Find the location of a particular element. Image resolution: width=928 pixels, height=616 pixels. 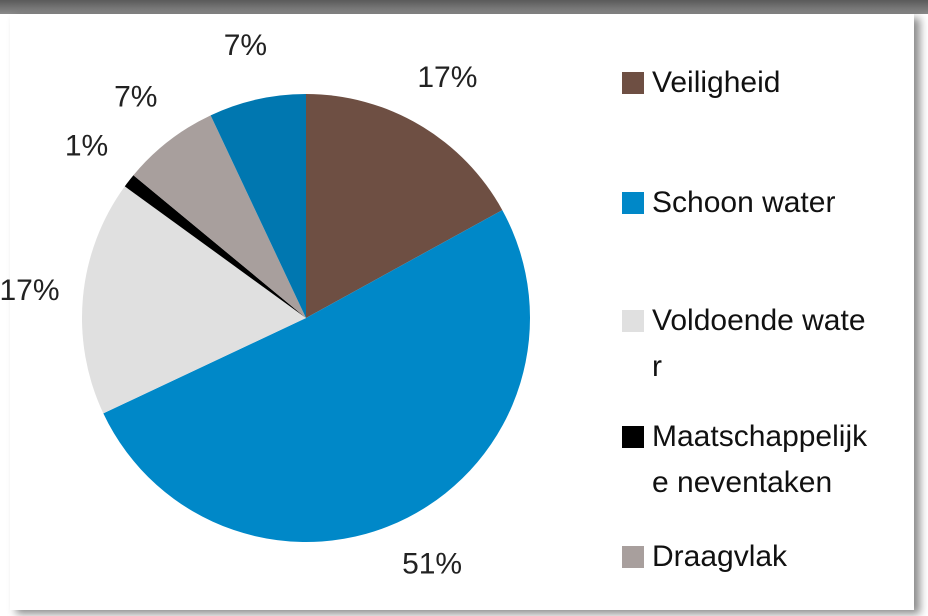

legend-item: Draagvlak is located at coordinates (762, 557).